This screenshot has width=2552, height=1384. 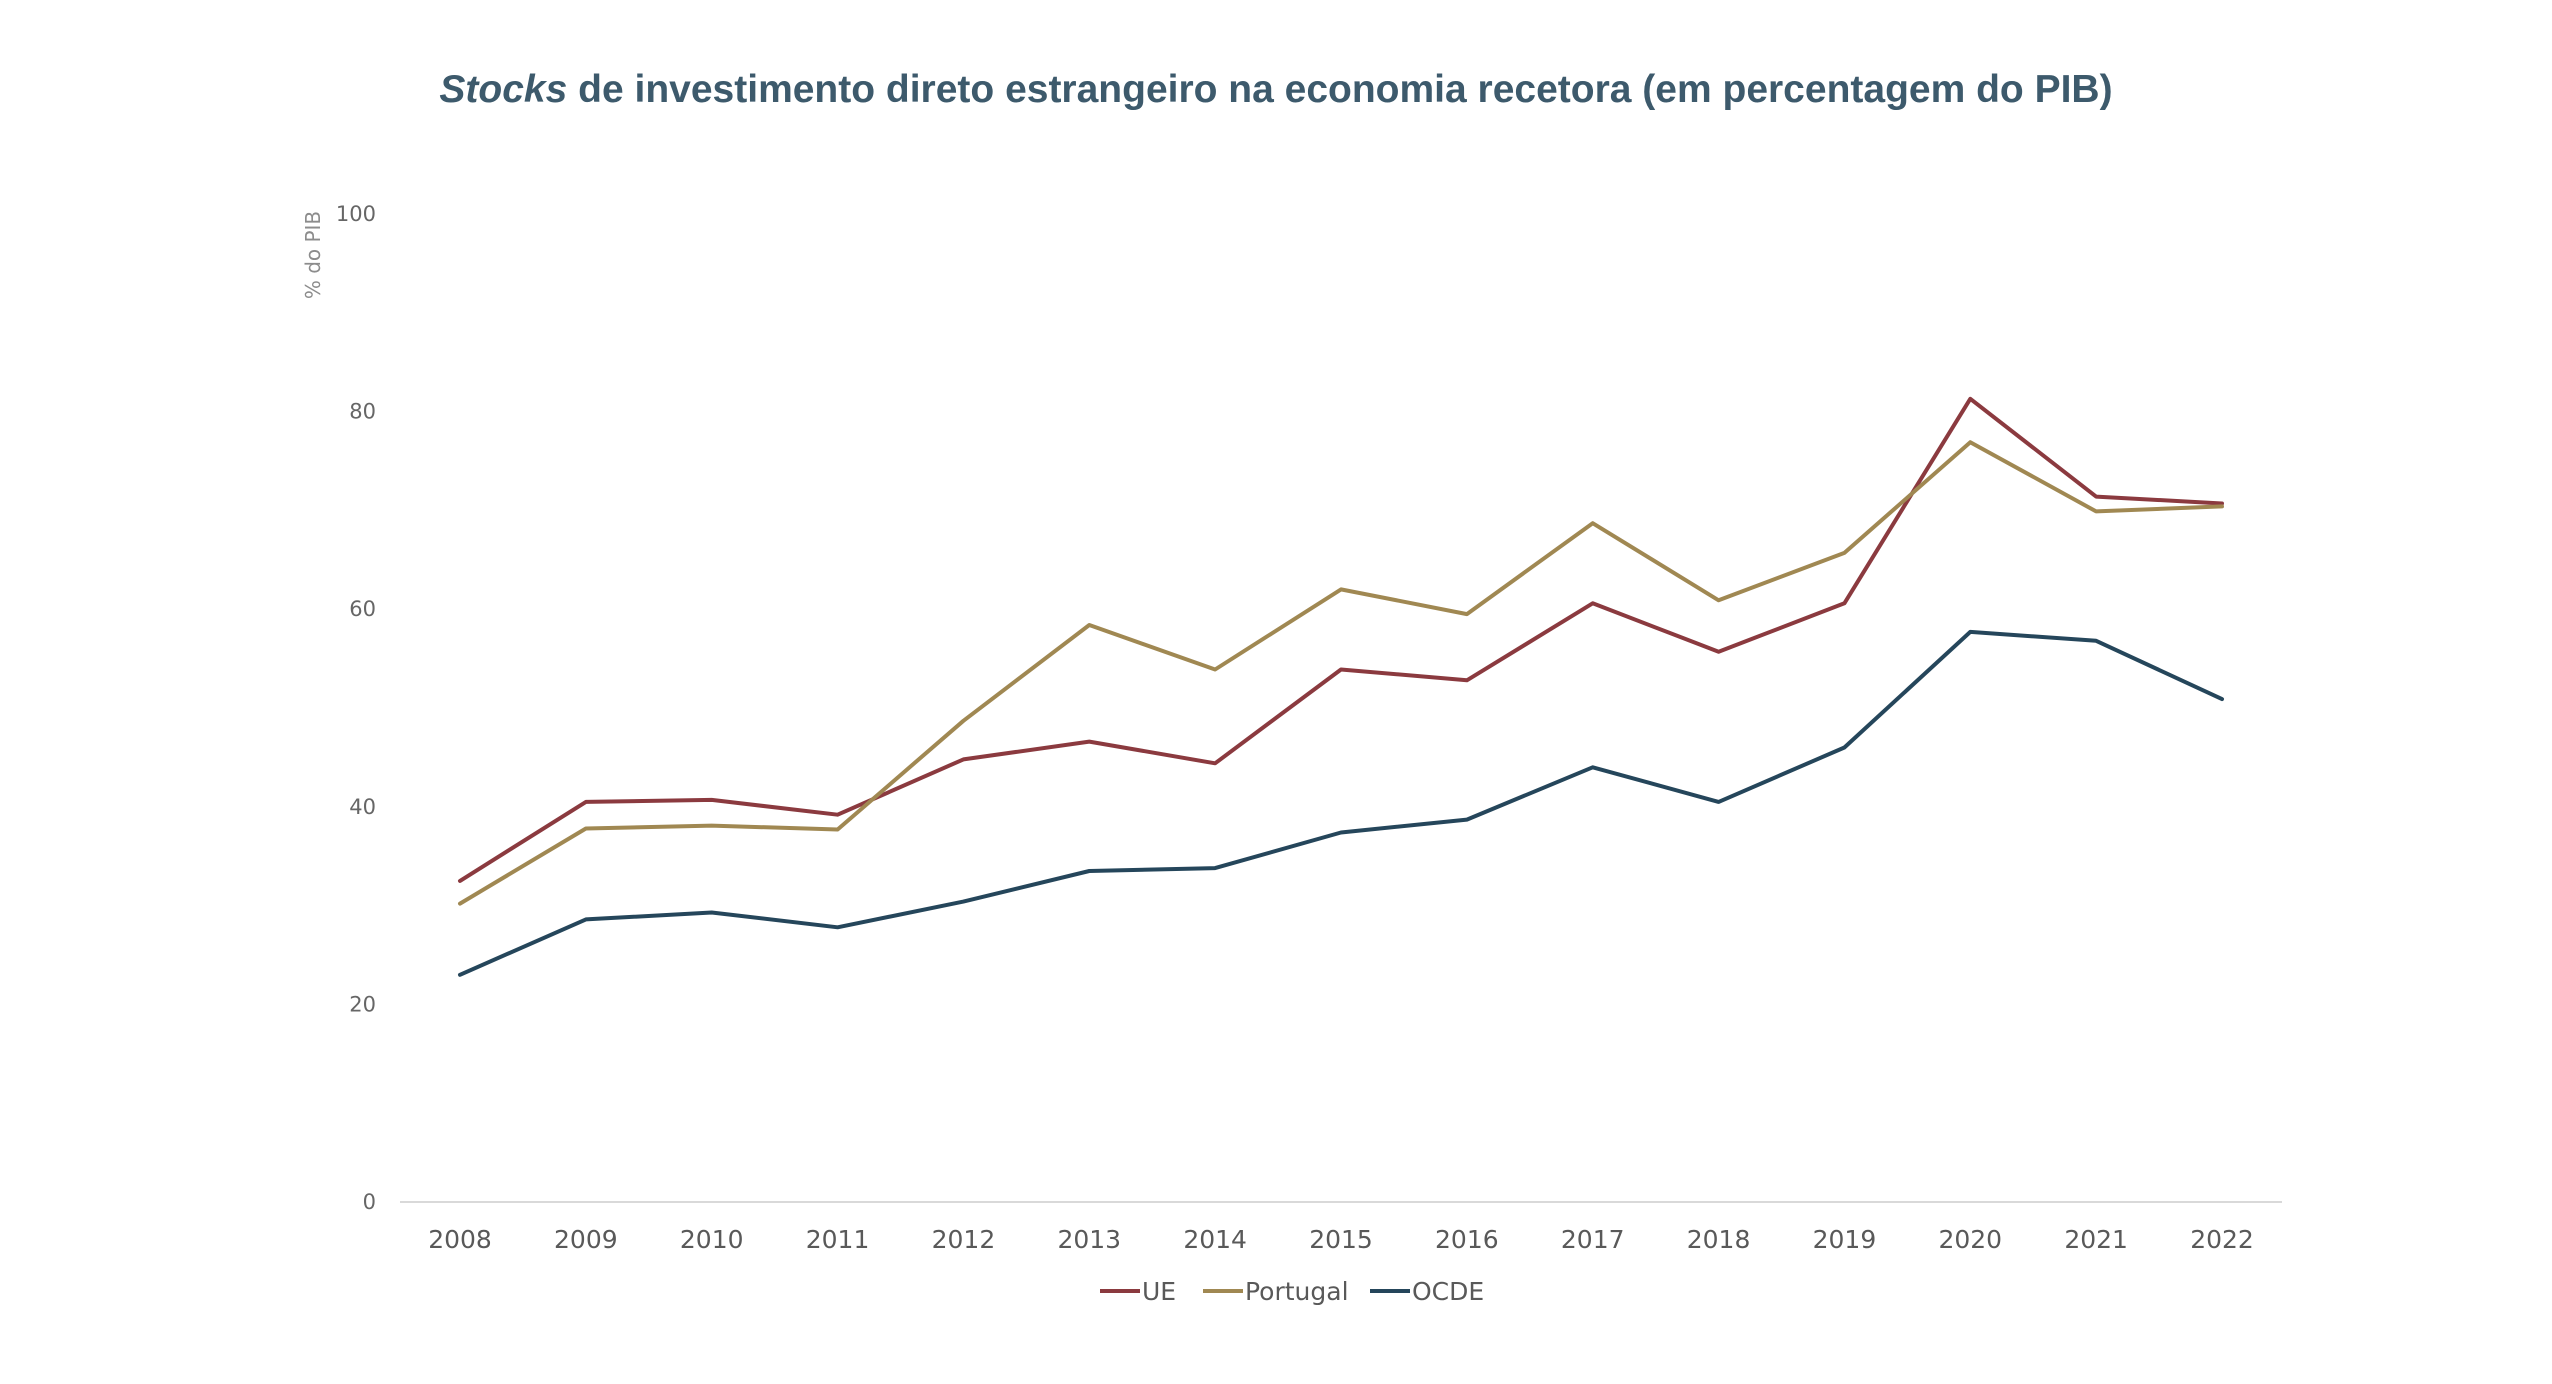 I want to click on chart-title-italic: Stocks, so click(x=503, y=89).